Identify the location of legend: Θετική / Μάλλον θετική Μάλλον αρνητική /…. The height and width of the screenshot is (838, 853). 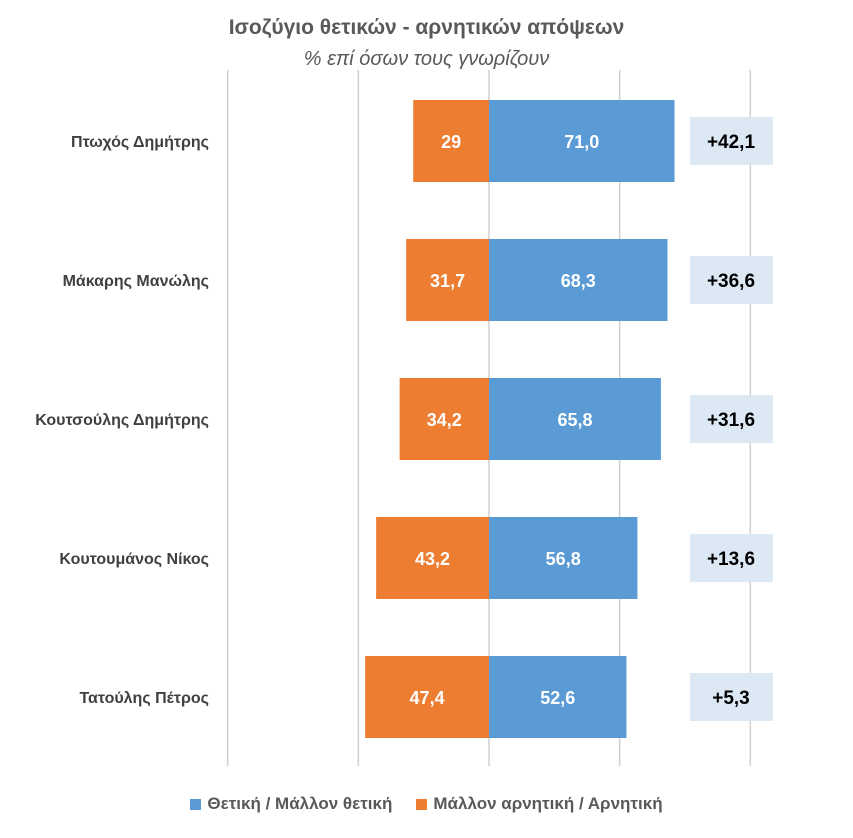
(426, 804).